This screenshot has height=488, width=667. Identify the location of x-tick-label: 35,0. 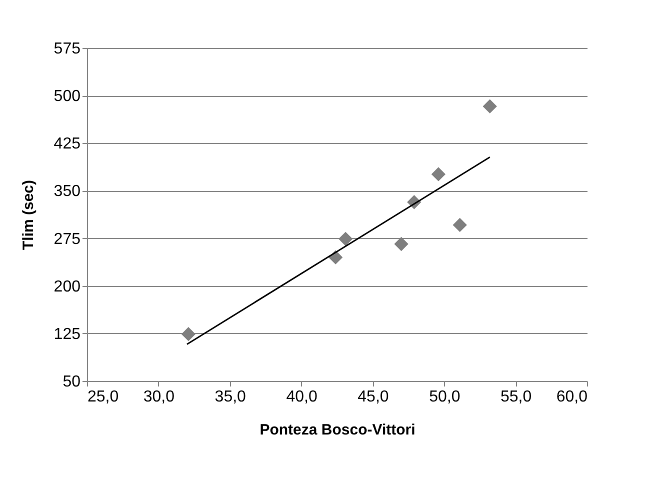
(230, 397).